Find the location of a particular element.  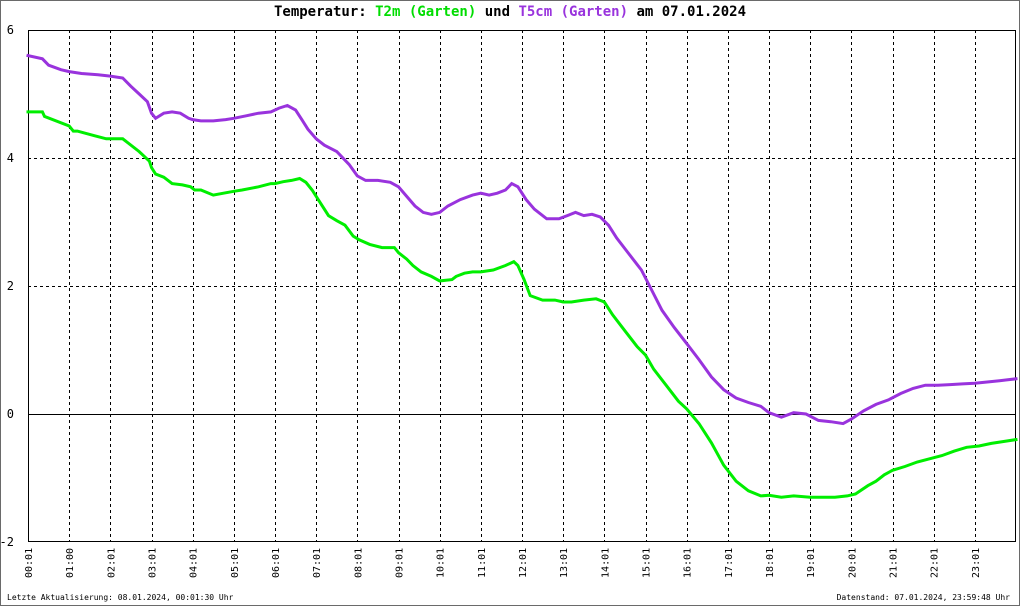

title-series-t5cm: T5cm (Garten) is located at coordinates (573, 12).